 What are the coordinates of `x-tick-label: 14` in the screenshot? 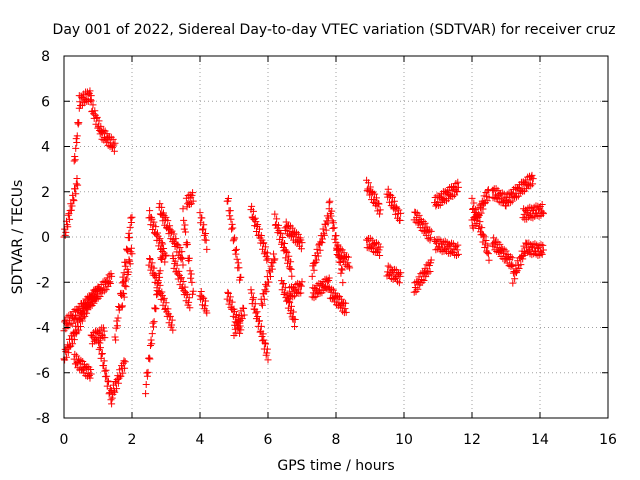 It's located at (540, 440).